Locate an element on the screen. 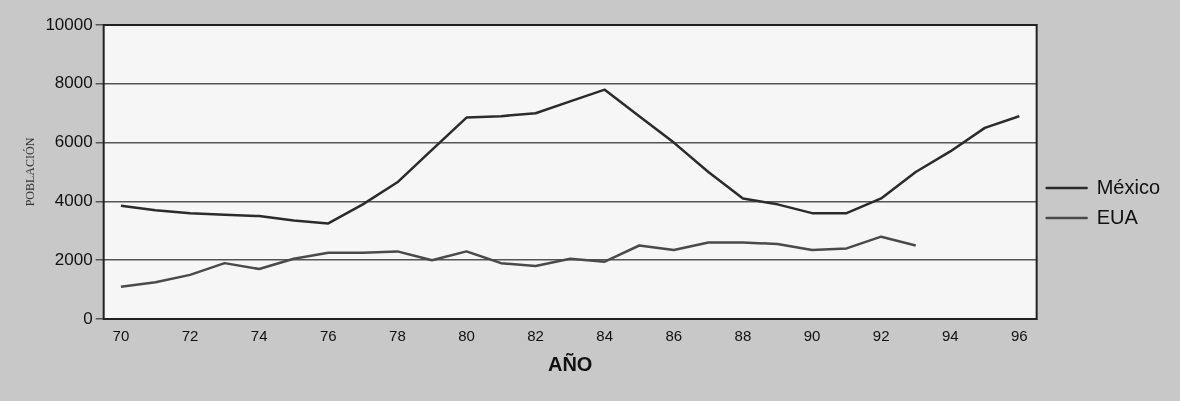 The image size is (1180, 401). x-tick-label: 92 is located at coordinates (881, 336).